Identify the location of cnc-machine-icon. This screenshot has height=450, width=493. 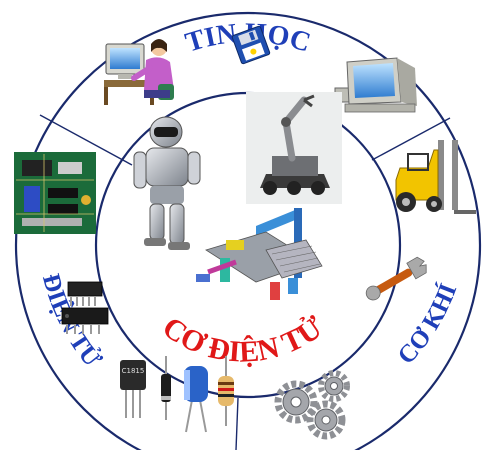
(259, 254).